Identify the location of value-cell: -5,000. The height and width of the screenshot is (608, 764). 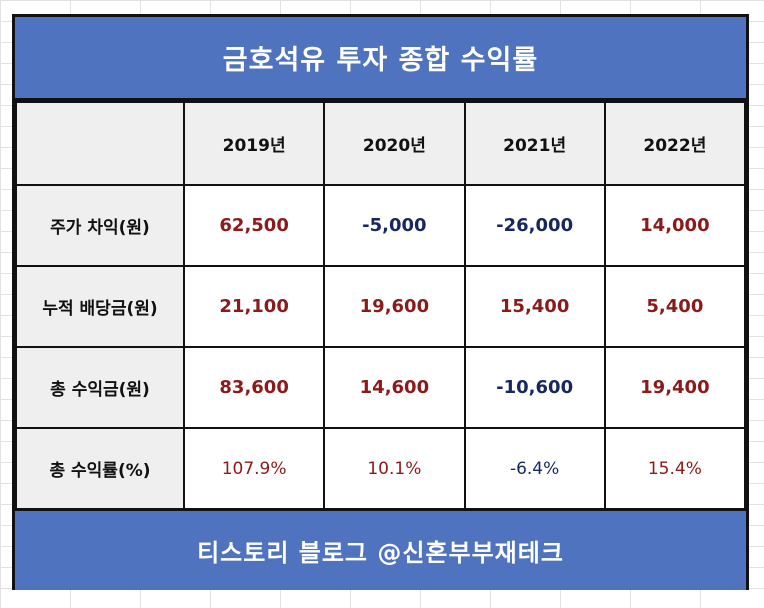
(394, 225).